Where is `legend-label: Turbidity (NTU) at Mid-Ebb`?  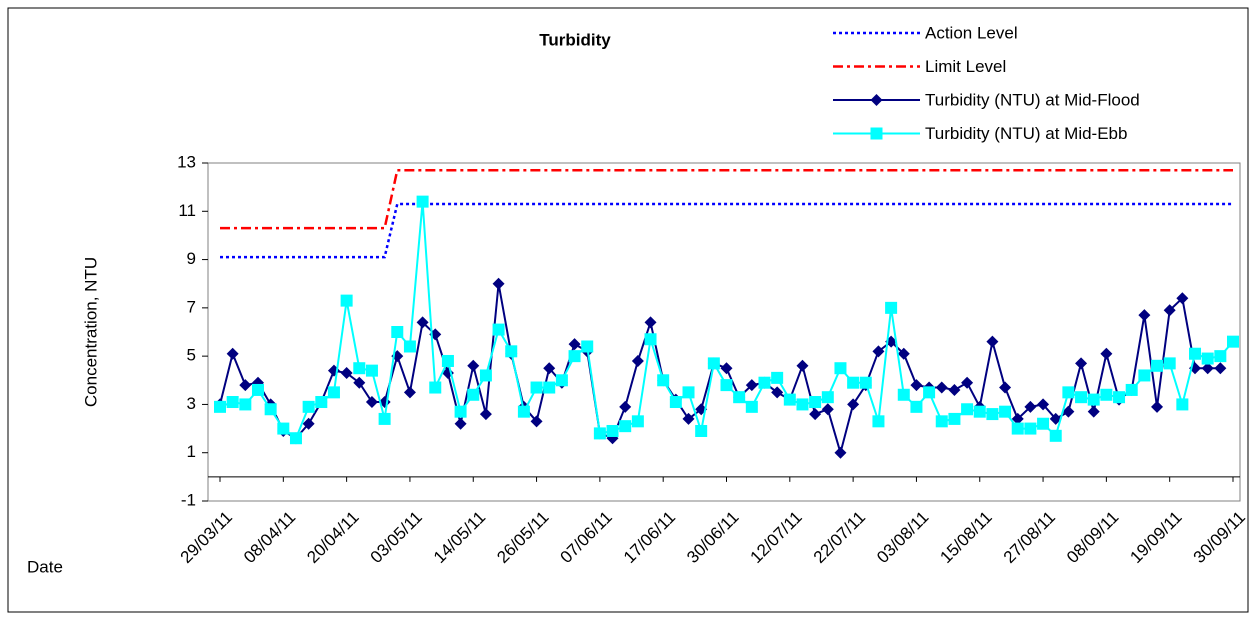
legend-label: Turbidity (NTU) at Mid-Ebb is located at coordinates (1026, 133).